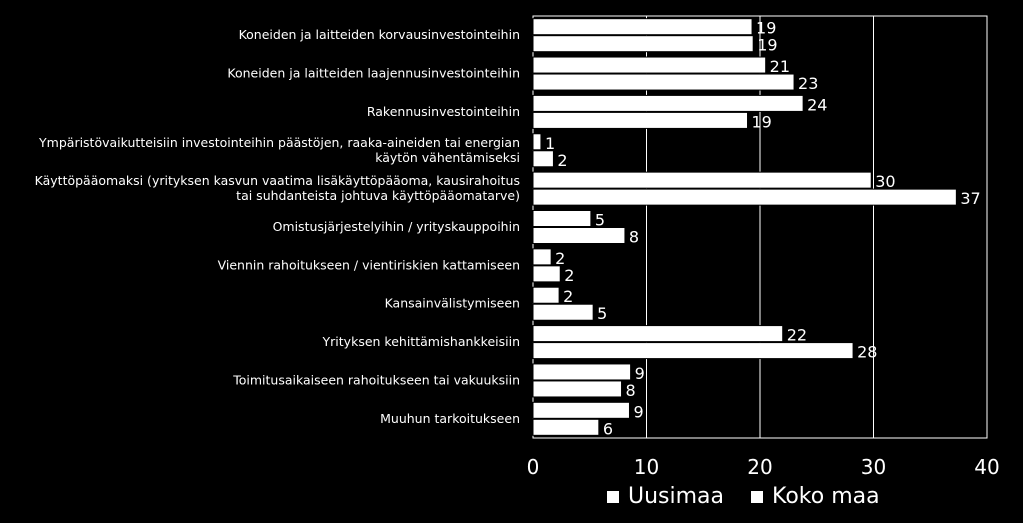  Describe the element at coordinates (568, 296) in the screenshot. I see `data-label-s0-c7: 2` at that location.